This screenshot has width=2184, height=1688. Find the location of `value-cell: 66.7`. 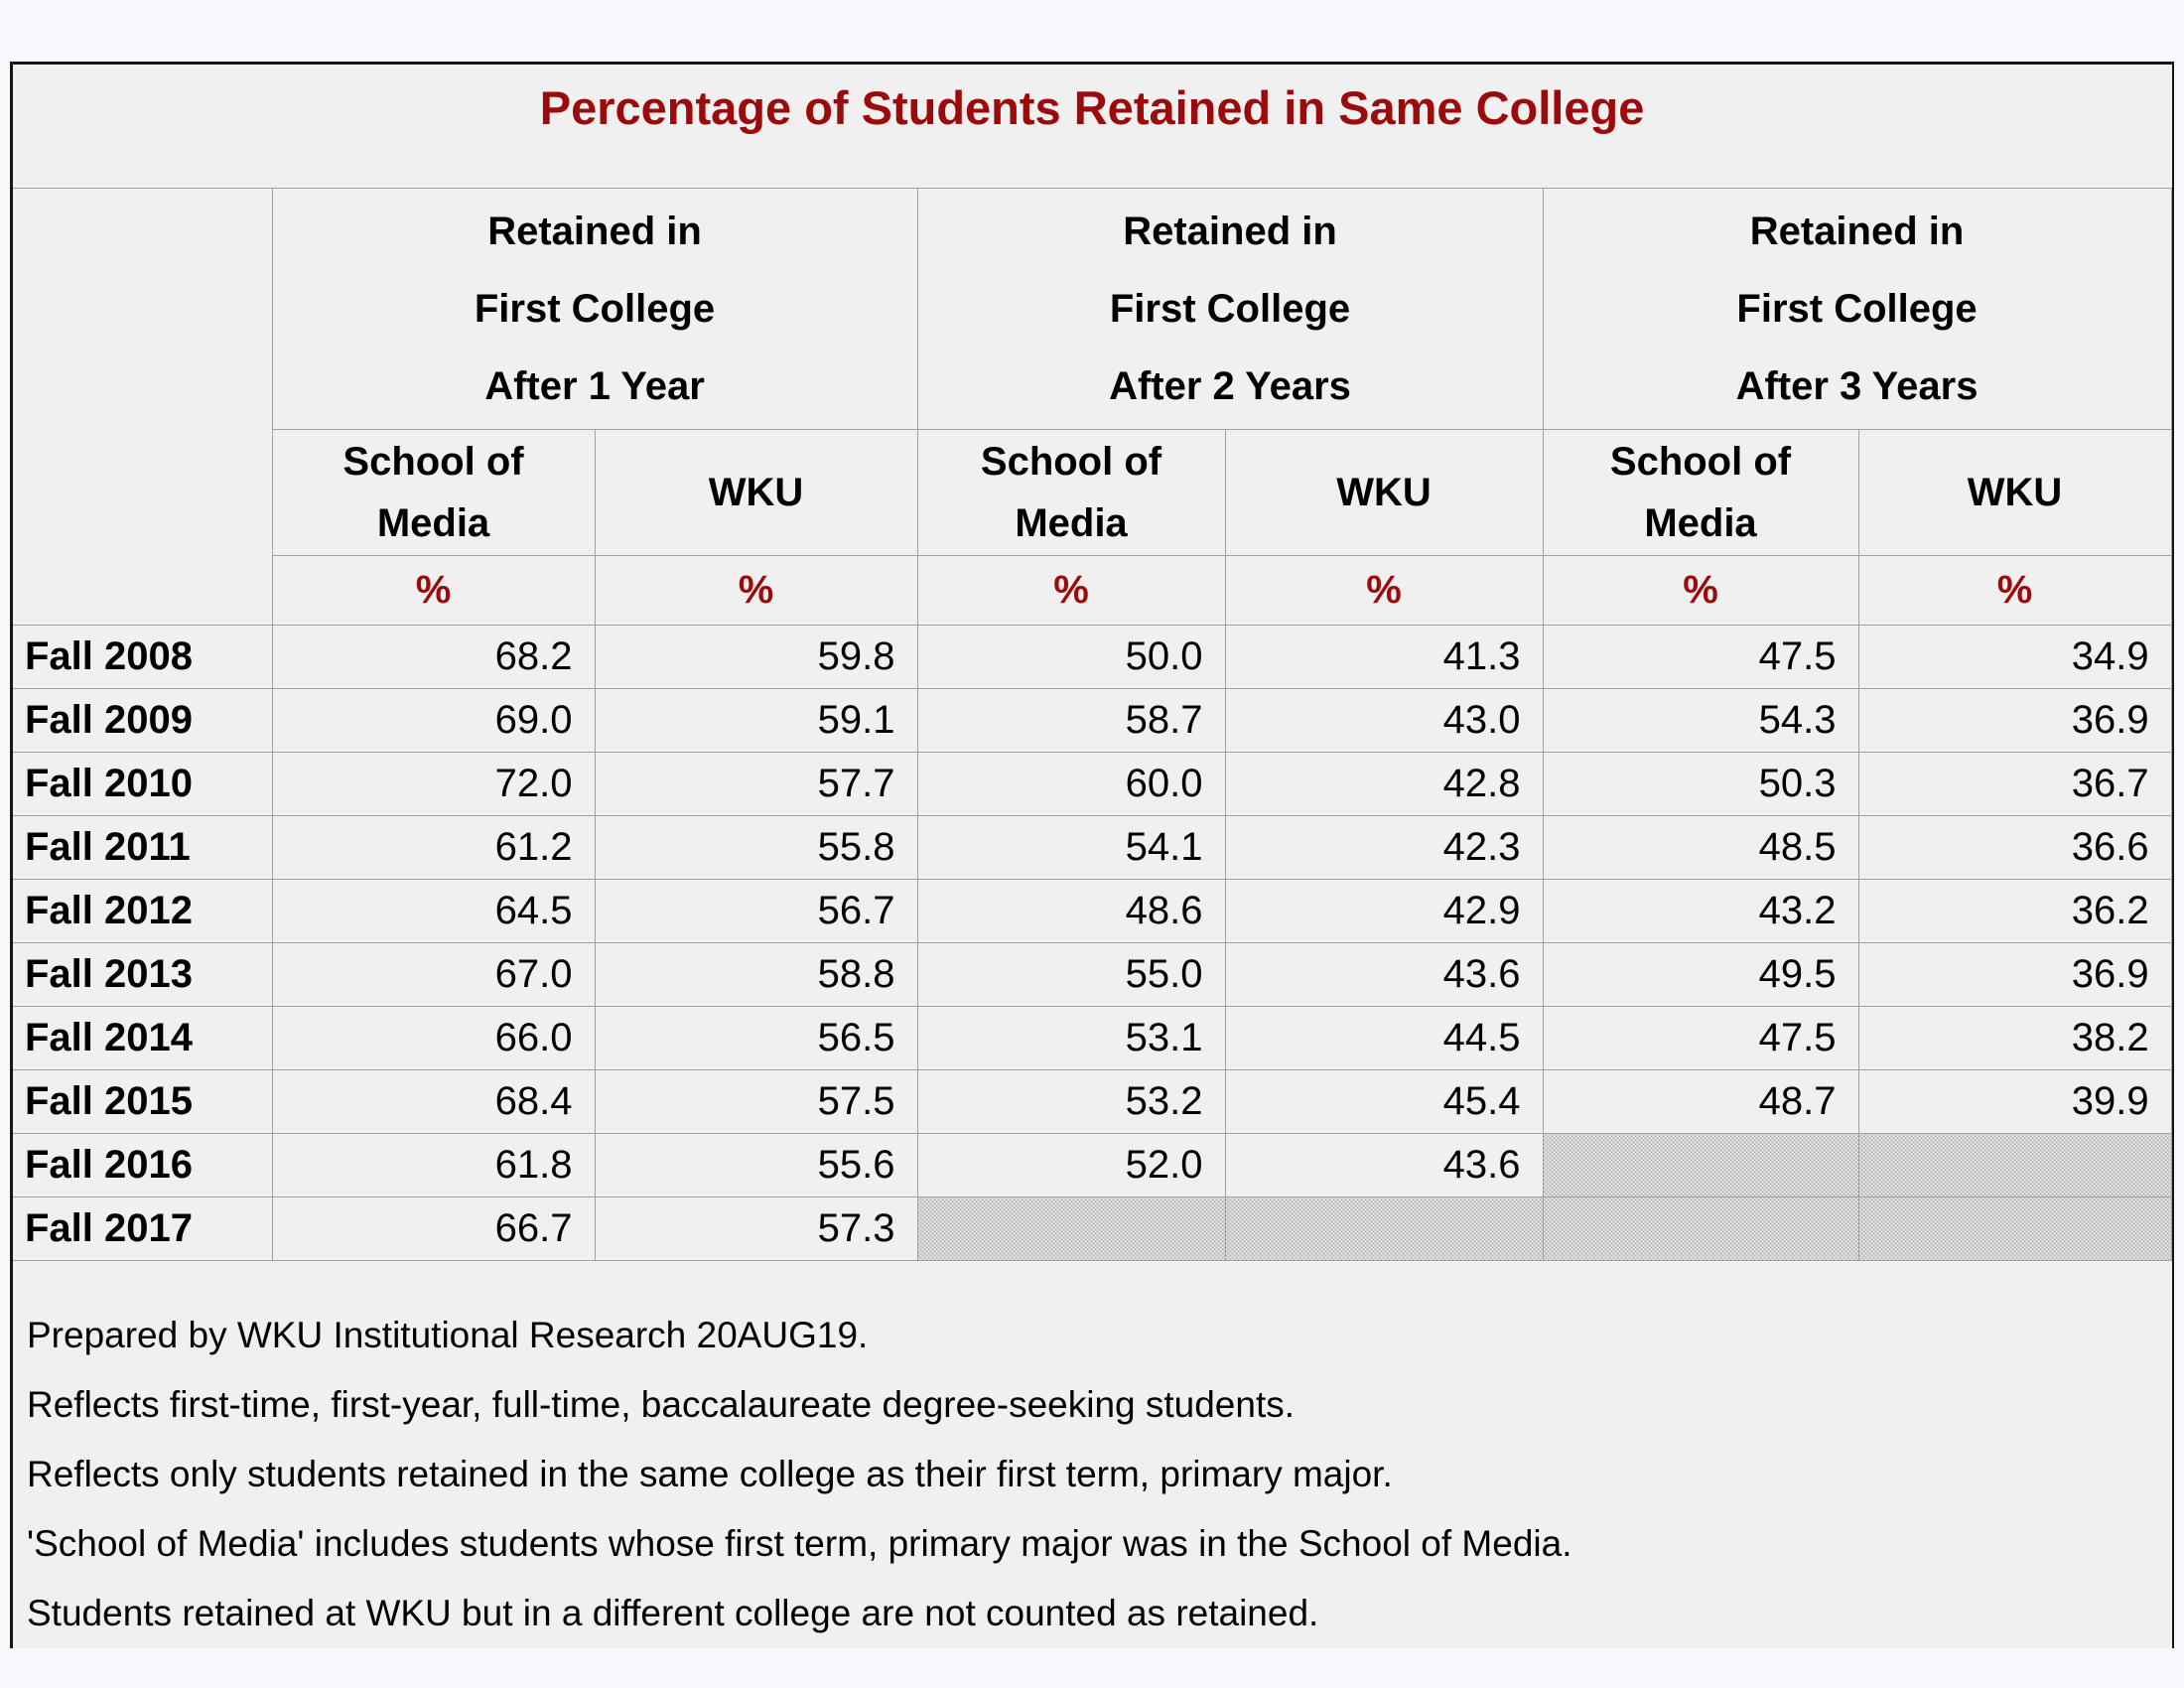

value-cell: 66.7 is located at coordinates (433, 1228).